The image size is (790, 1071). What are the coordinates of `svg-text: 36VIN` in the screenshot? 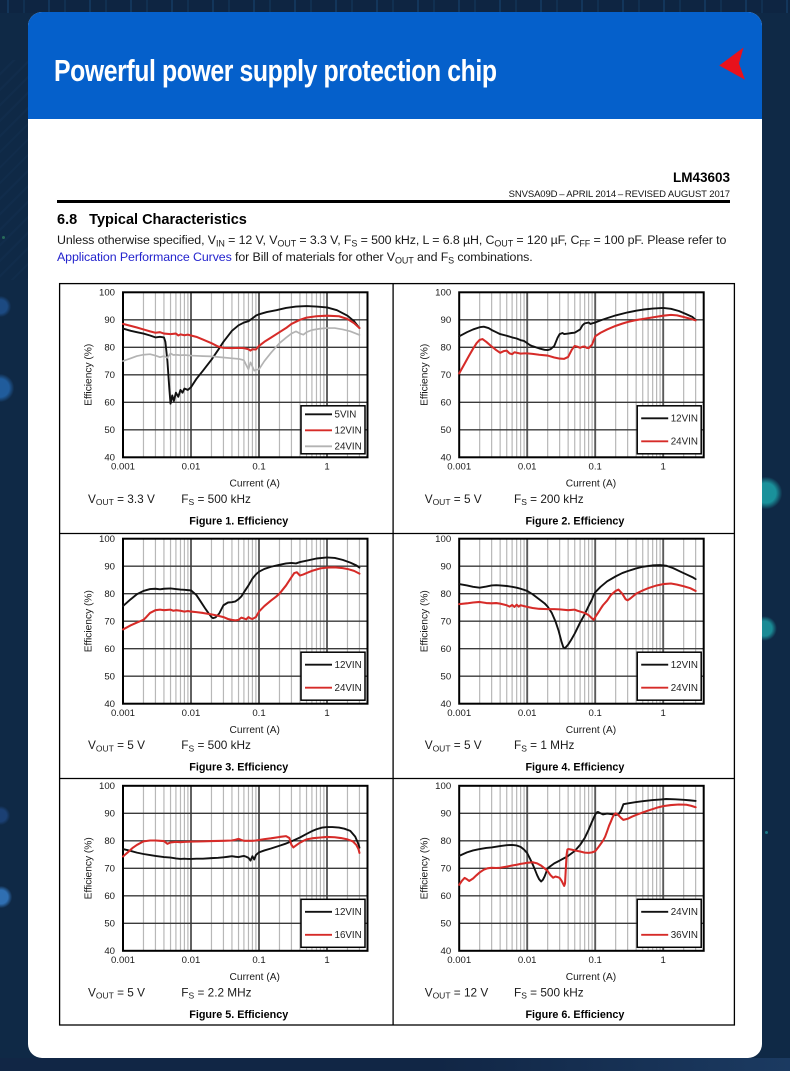 It's located at (684, 935).